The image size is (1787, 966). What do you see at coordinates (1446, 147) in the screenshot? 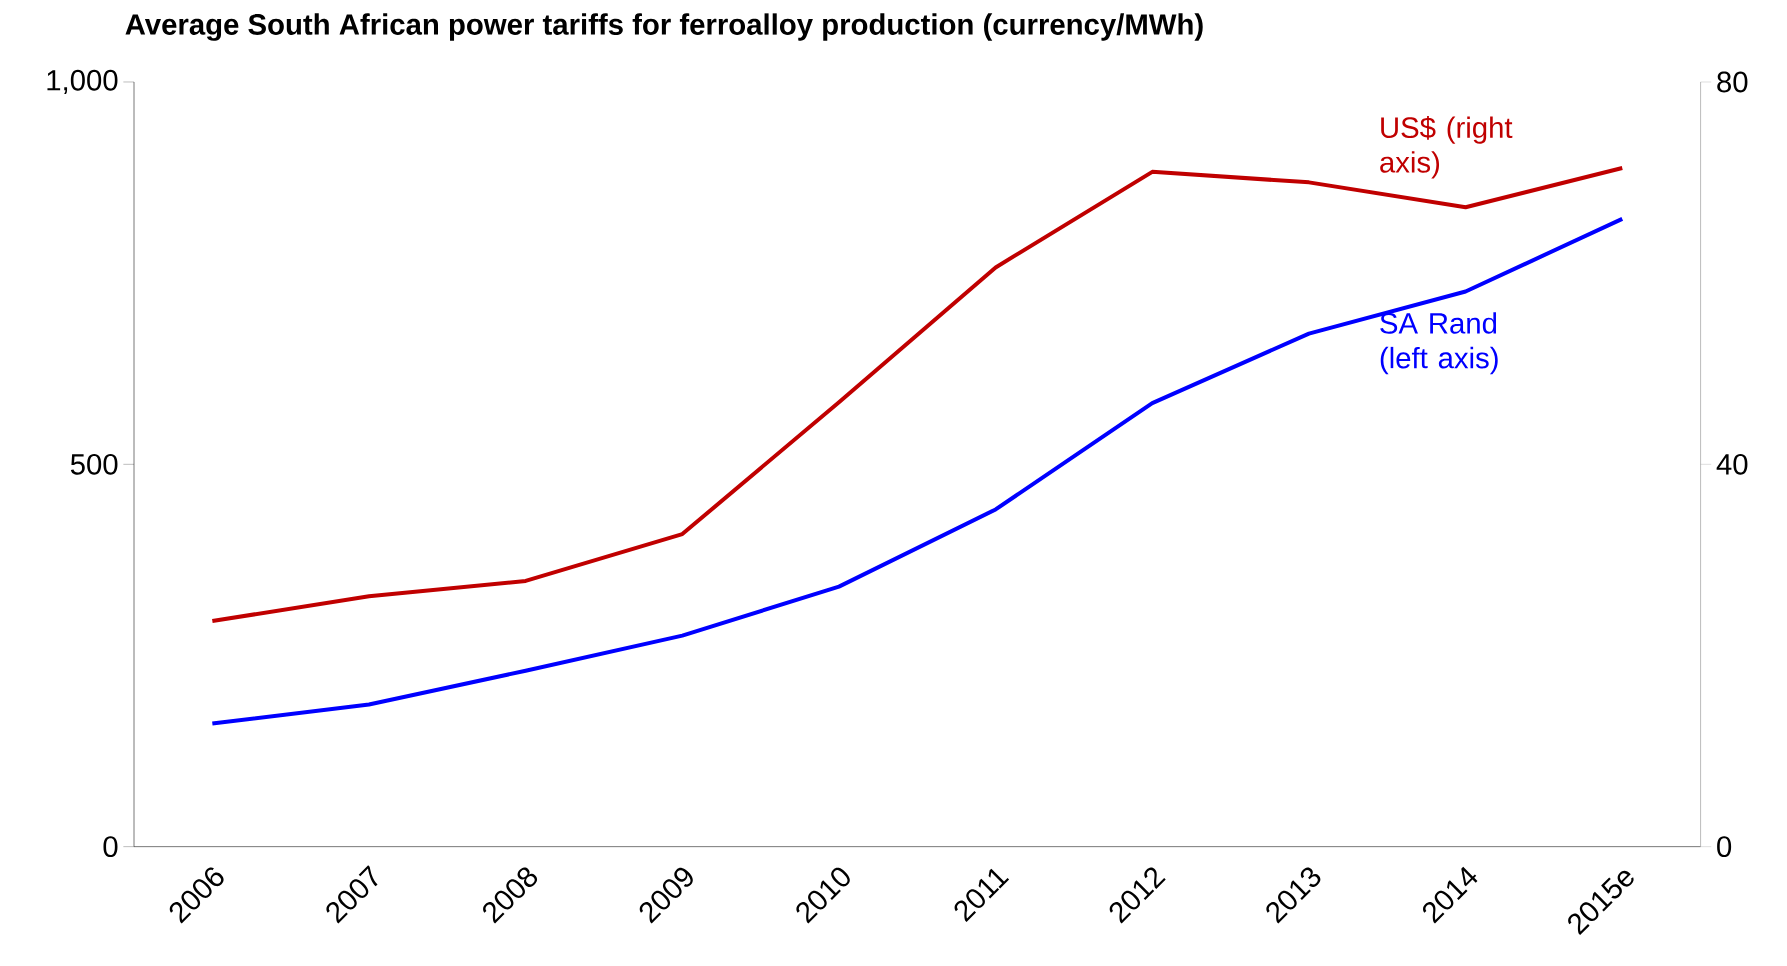
I see `series-label: US$ (right axis)` at bounding box center [1446, 147].